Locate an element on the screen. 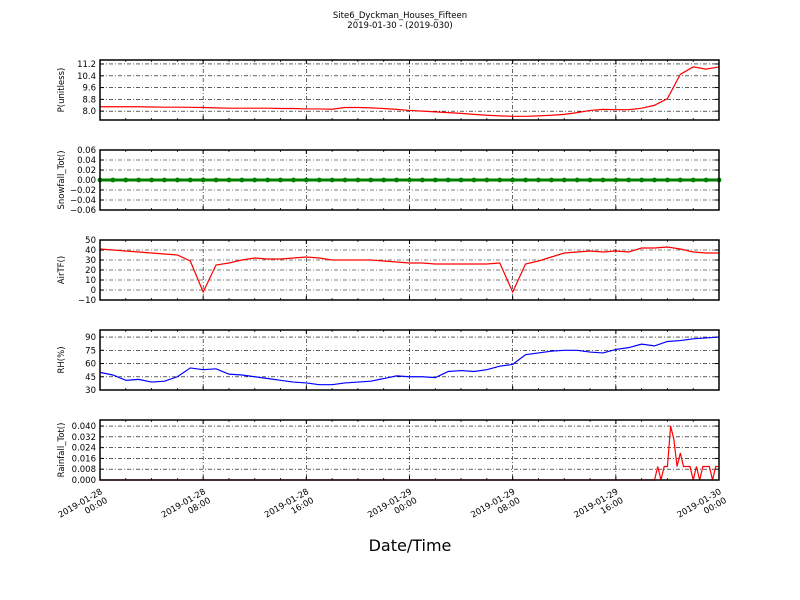 This screenshot has height=600, width=800. title: Site6_Dyckman_Houses_Fifteen is located at coordinates (400, 16).